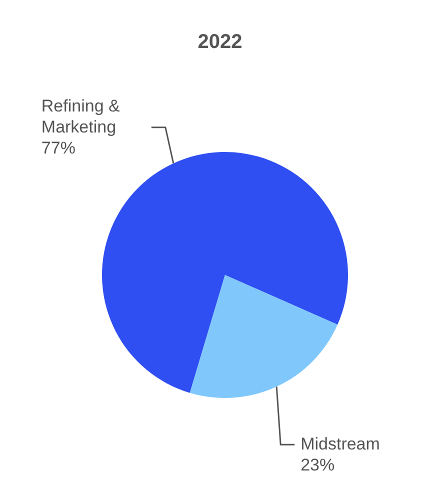 This screenshot has width=440, height=480. What do you see at coordinates (220, 42) in the screenshot?
I see `chart-title: 2022` at bounding box center [220, 42].